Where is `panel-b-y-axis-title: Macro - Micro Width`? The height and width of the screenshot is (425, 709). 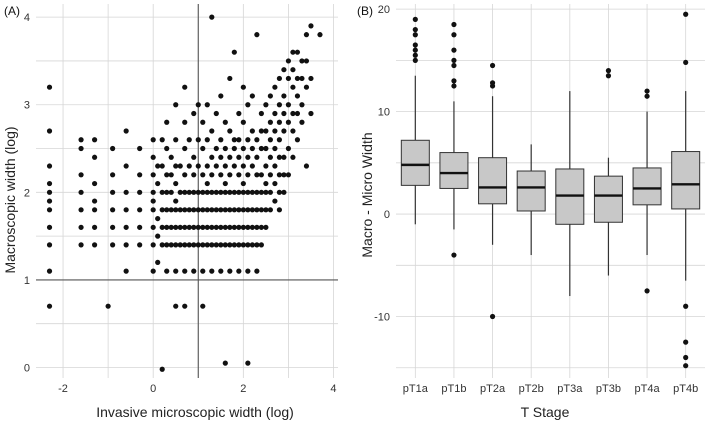
panel-b-y-axis-title: Macro - Micro Width is located at coordinates (367, 194).